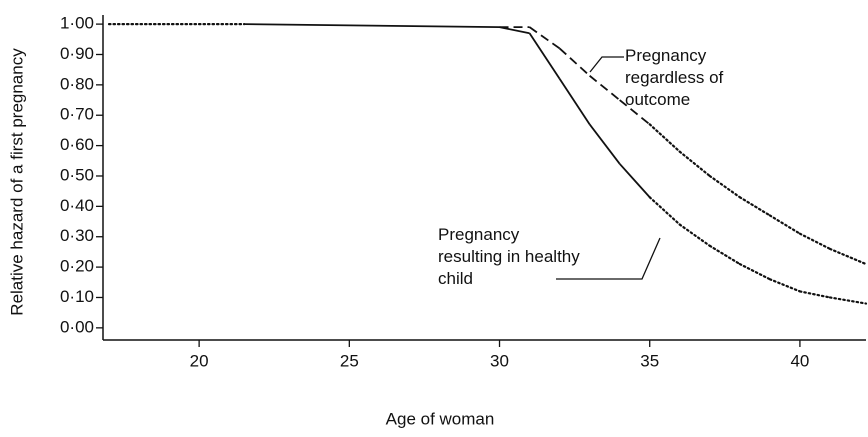 Image resolution: width=868 pixels, height=437 pixels. Describe the element at coordinates (799, 360) in the screenshot. I see `x-tick-label: 40` at that location.